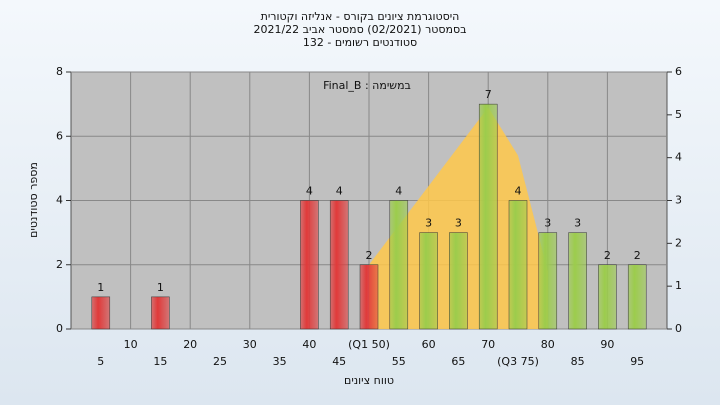 The width and height of the screenshot is (720, 405). I want to click on y-axis-label: מספר סטודנטים, so click(33, 200).